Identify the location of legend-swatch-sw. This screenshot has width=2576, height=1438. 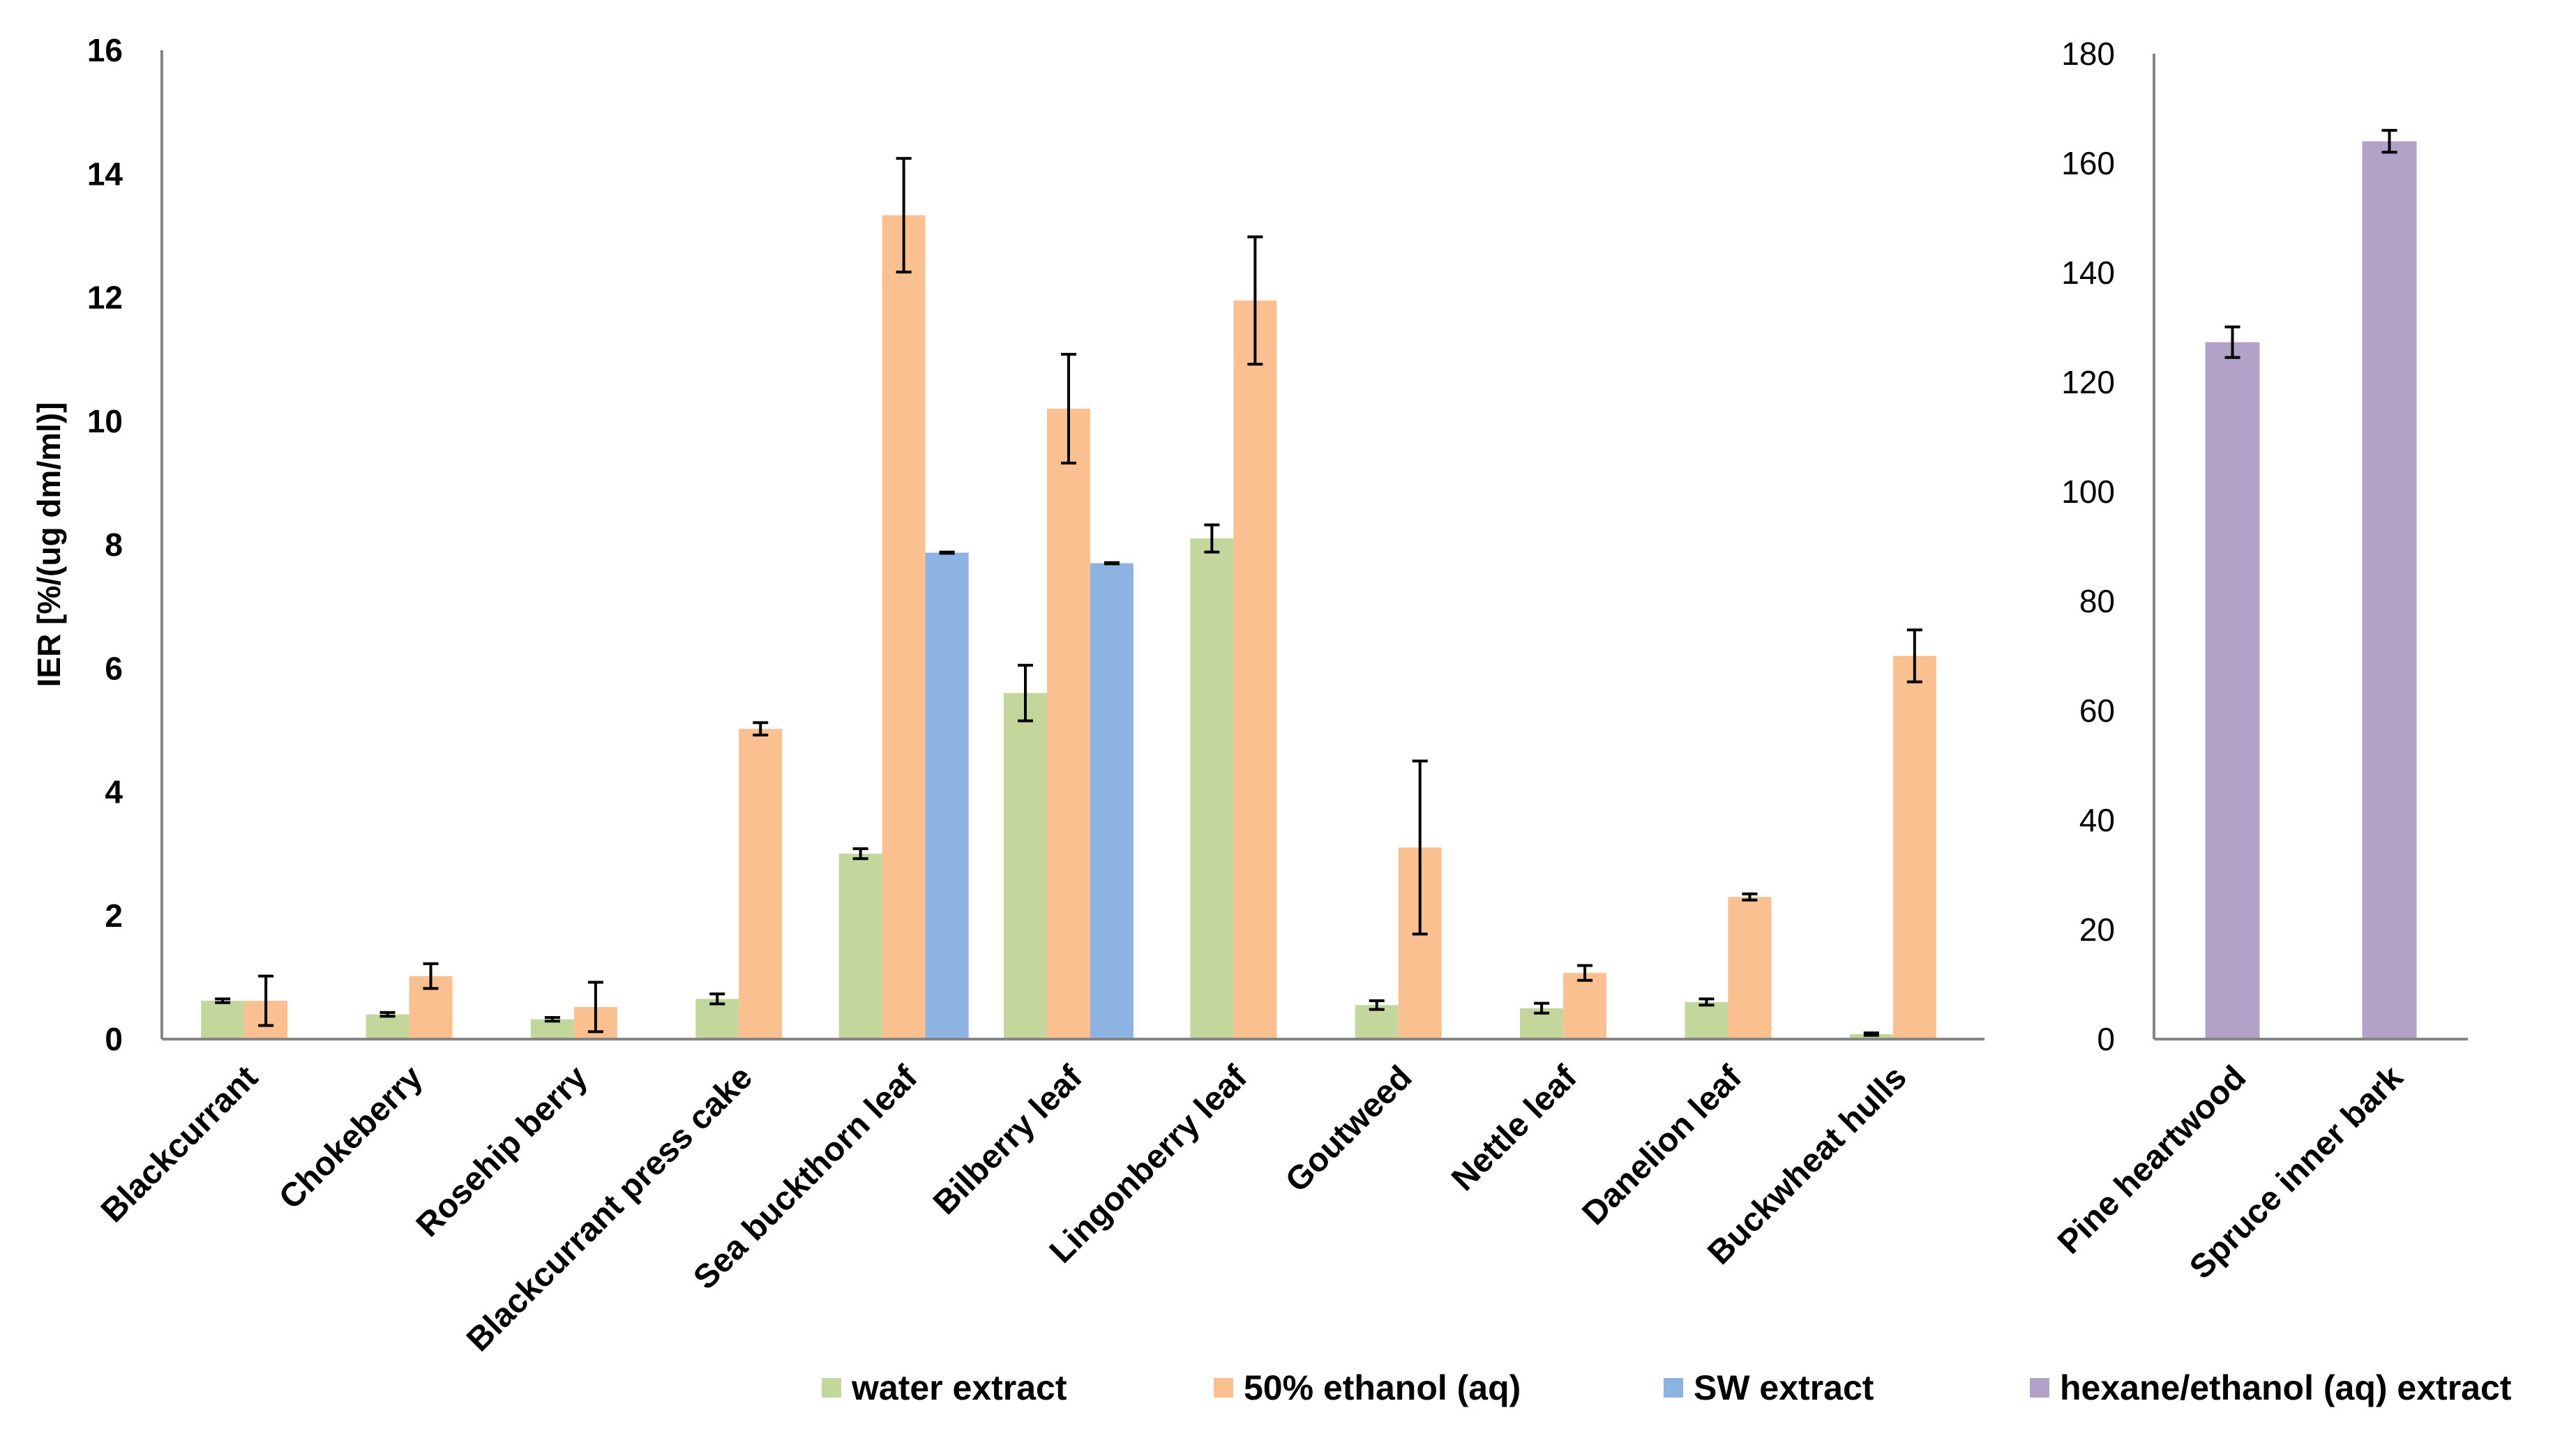
(1673, 1388).